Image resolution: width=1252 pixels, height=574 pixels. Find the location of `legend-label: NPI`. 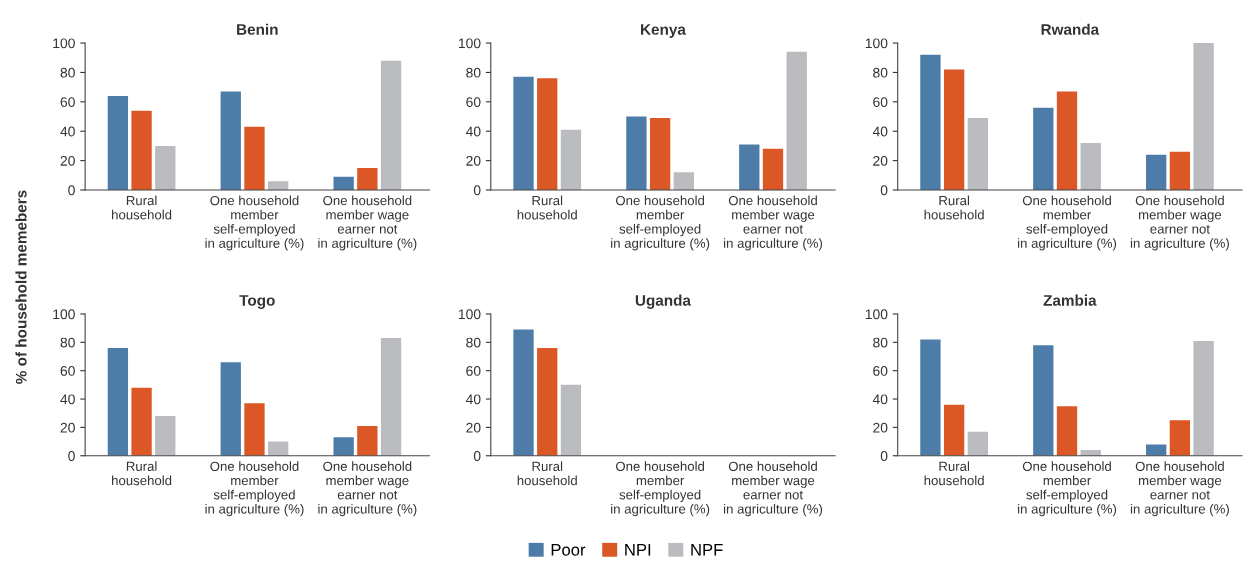

legend-label: NPI is located at coordinates (638, 550).